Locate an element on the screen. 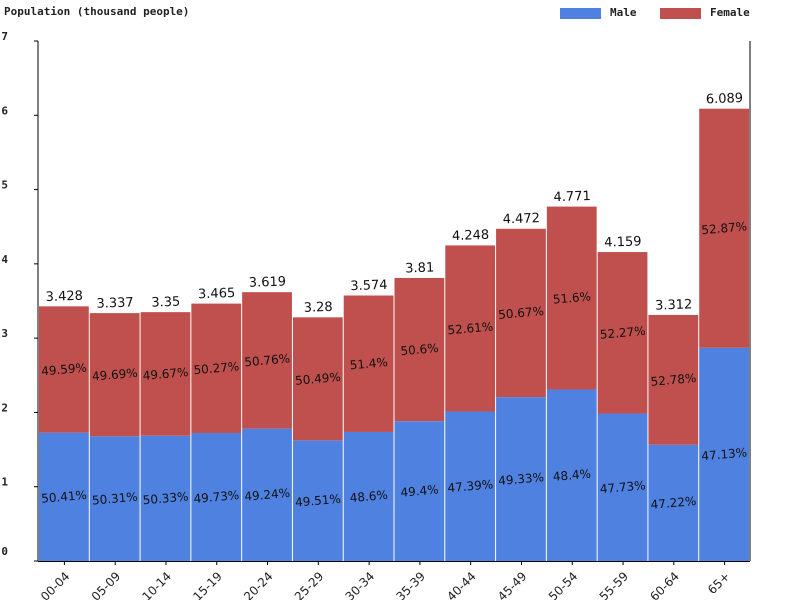 The image size is (800, 600). x-tick-label: 05-09 is located at coordinates (106, 584).